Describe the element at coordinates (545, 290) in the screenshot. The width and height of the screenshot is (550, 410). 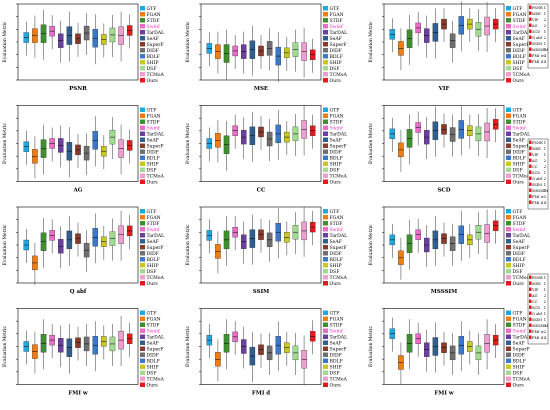
I see `rank-value: 1` at that location.